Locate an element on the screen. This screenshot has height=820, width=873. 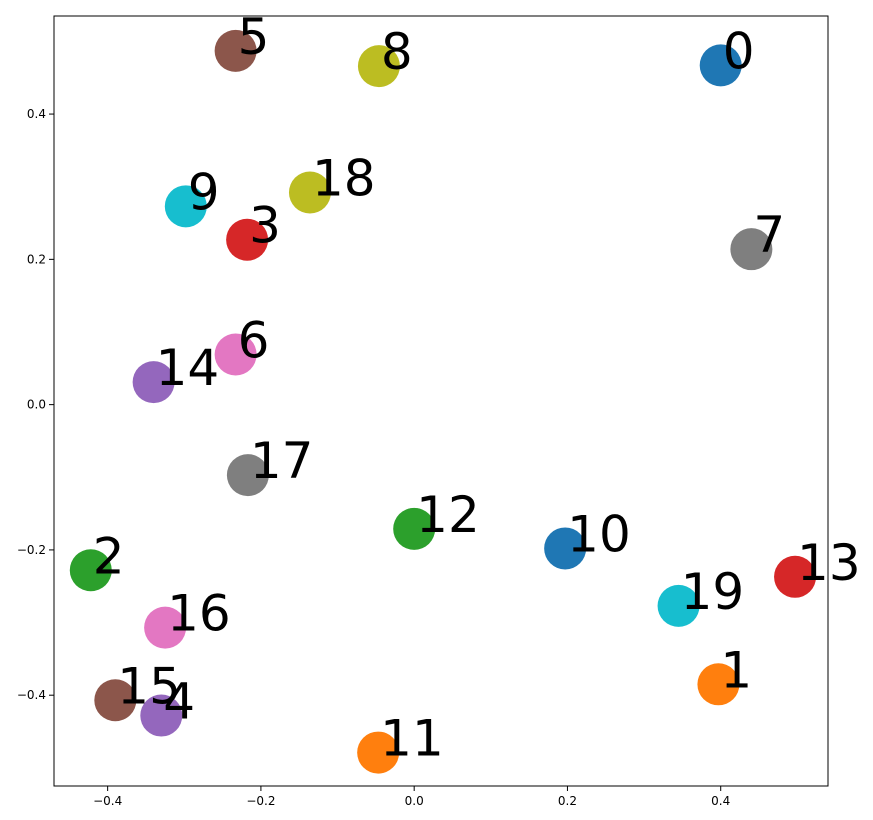
point-label-0: 0 is located at coordinates (739, 51).